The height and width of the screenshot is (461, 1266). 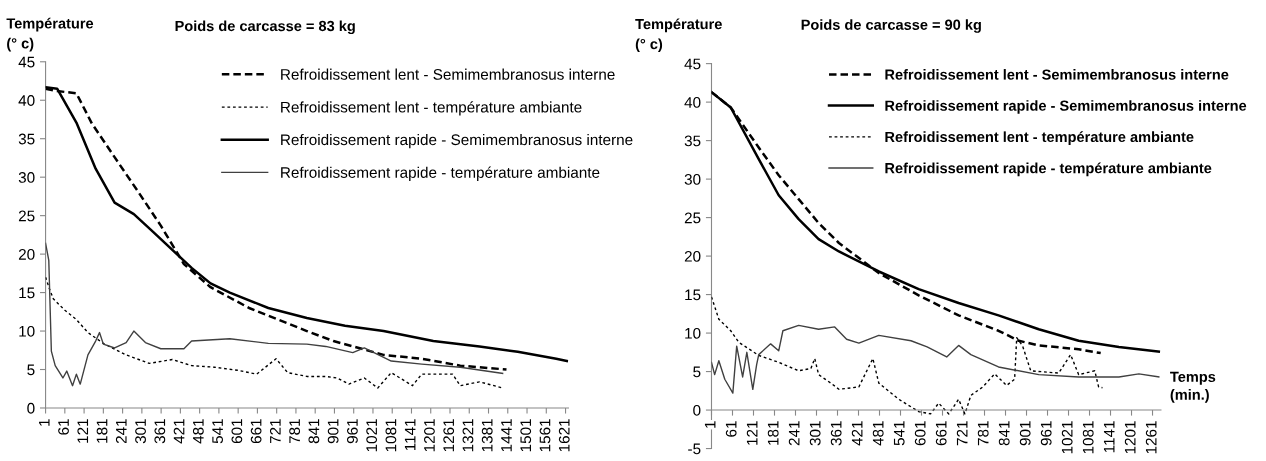 What do you see at coordinates (545, 435) in the screenshot?
I see `x-tick-label: 1561` at bounding box center [545, 435].